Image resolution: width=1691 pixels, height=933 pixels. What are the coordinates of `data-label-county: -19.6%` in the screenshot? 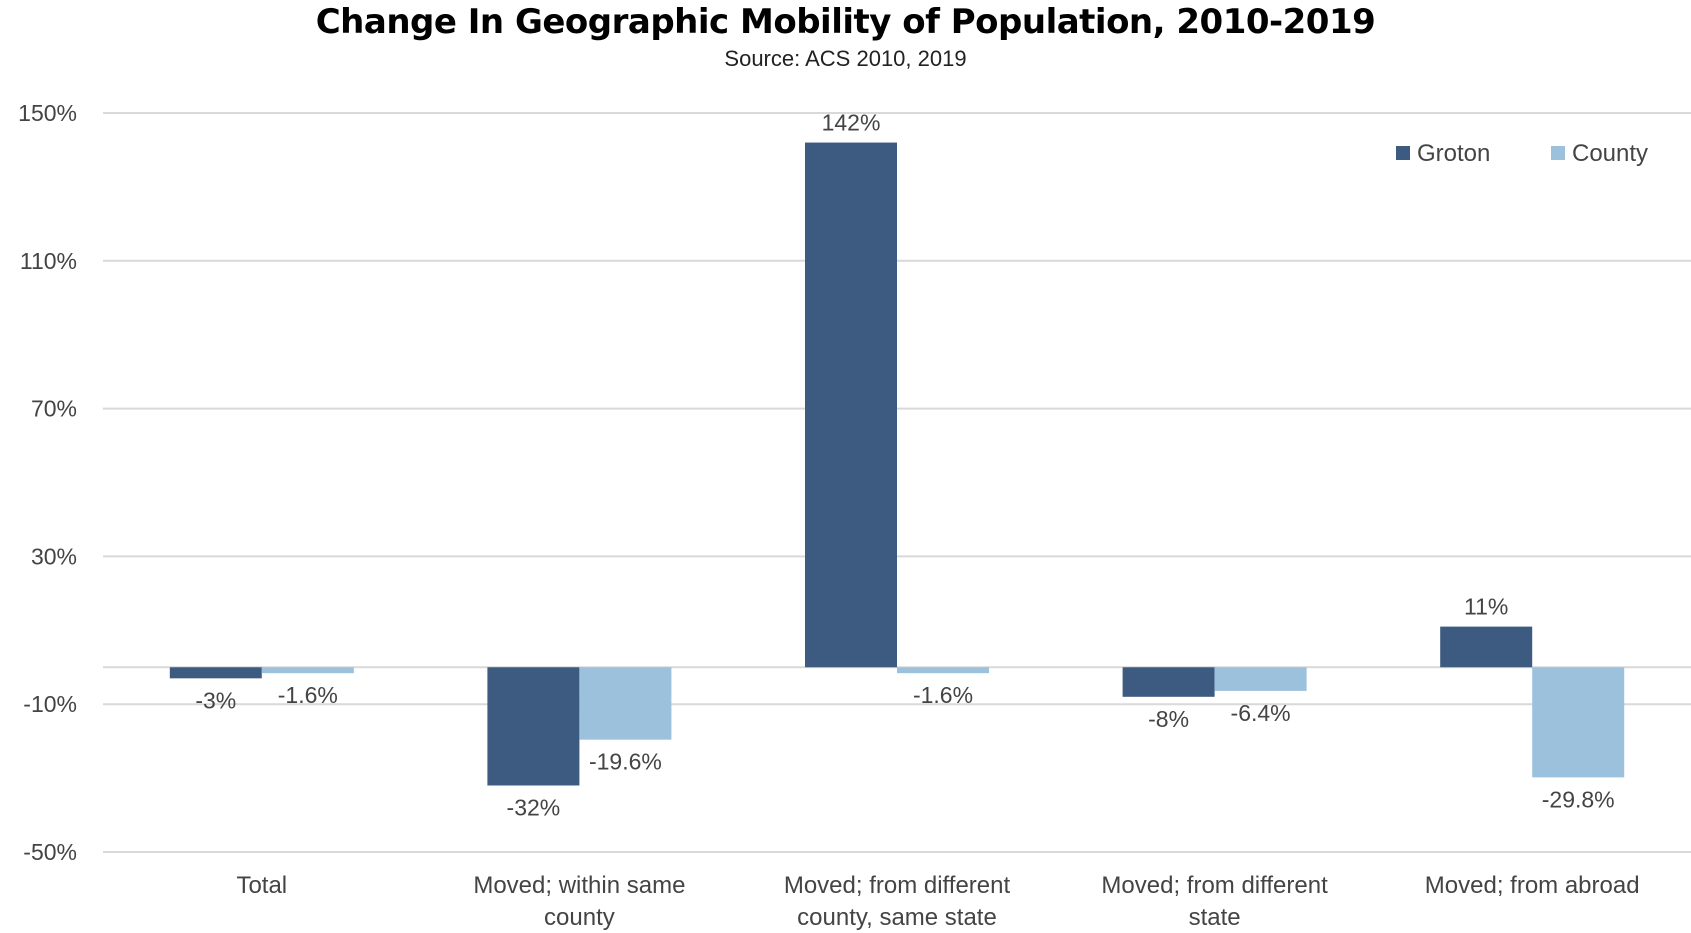 It's located at (625, 762).